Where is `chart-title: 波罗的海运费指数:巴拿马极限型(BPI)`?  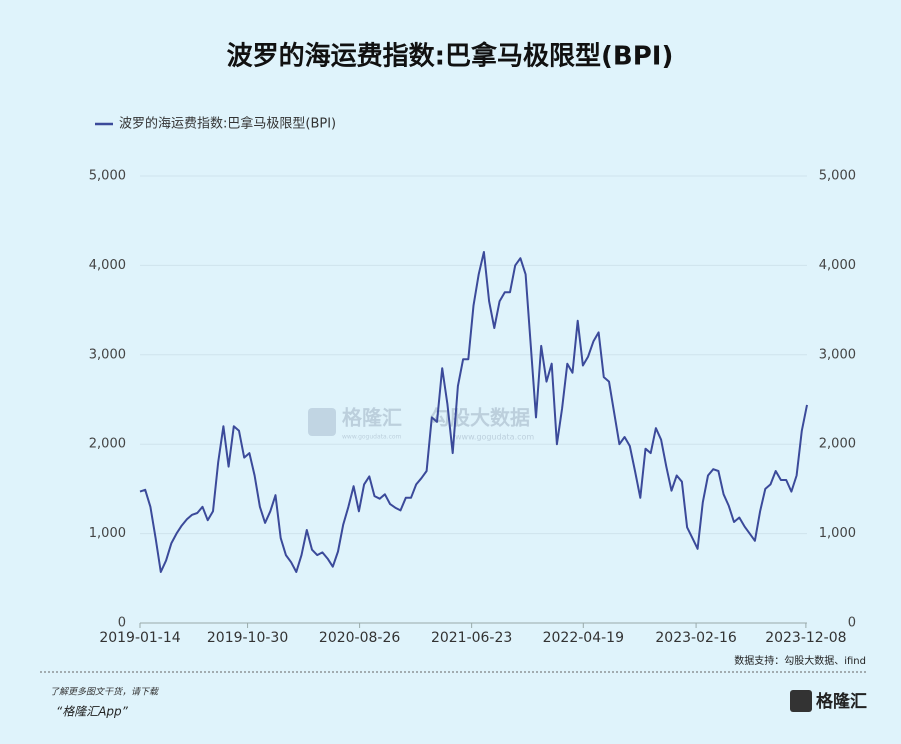
chart-title: 波罗的海运费指数:巴拿马极限型(BPI) is located at coordinates (450, 56).